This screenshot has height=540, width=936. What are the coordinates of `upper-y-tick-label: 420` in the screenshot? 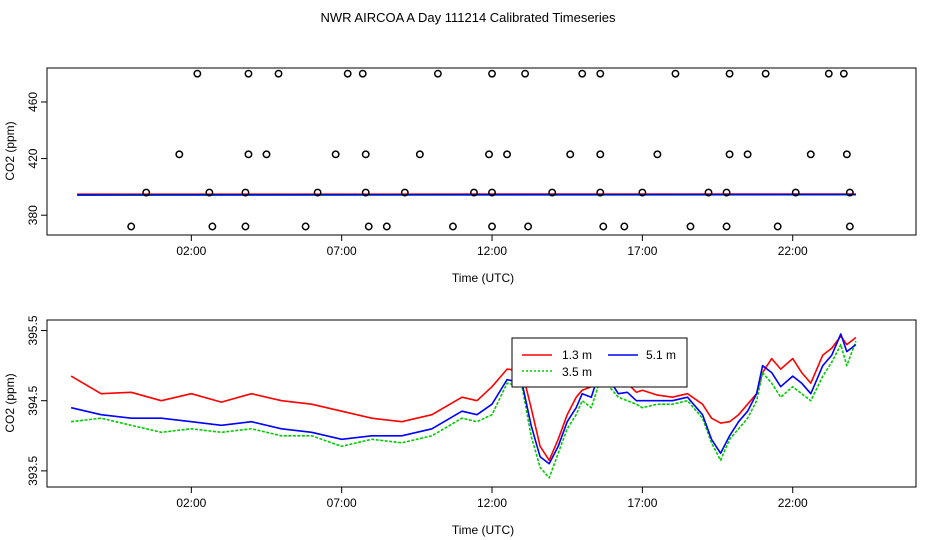 It's located at (33, 158).